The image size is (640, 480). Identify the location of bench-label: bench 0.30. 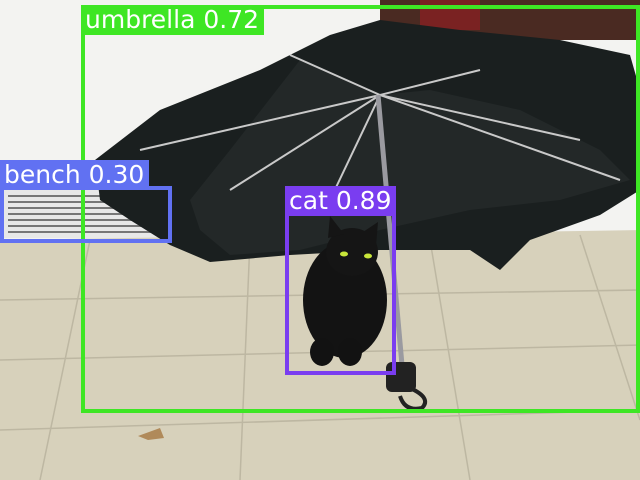
(75, 175).